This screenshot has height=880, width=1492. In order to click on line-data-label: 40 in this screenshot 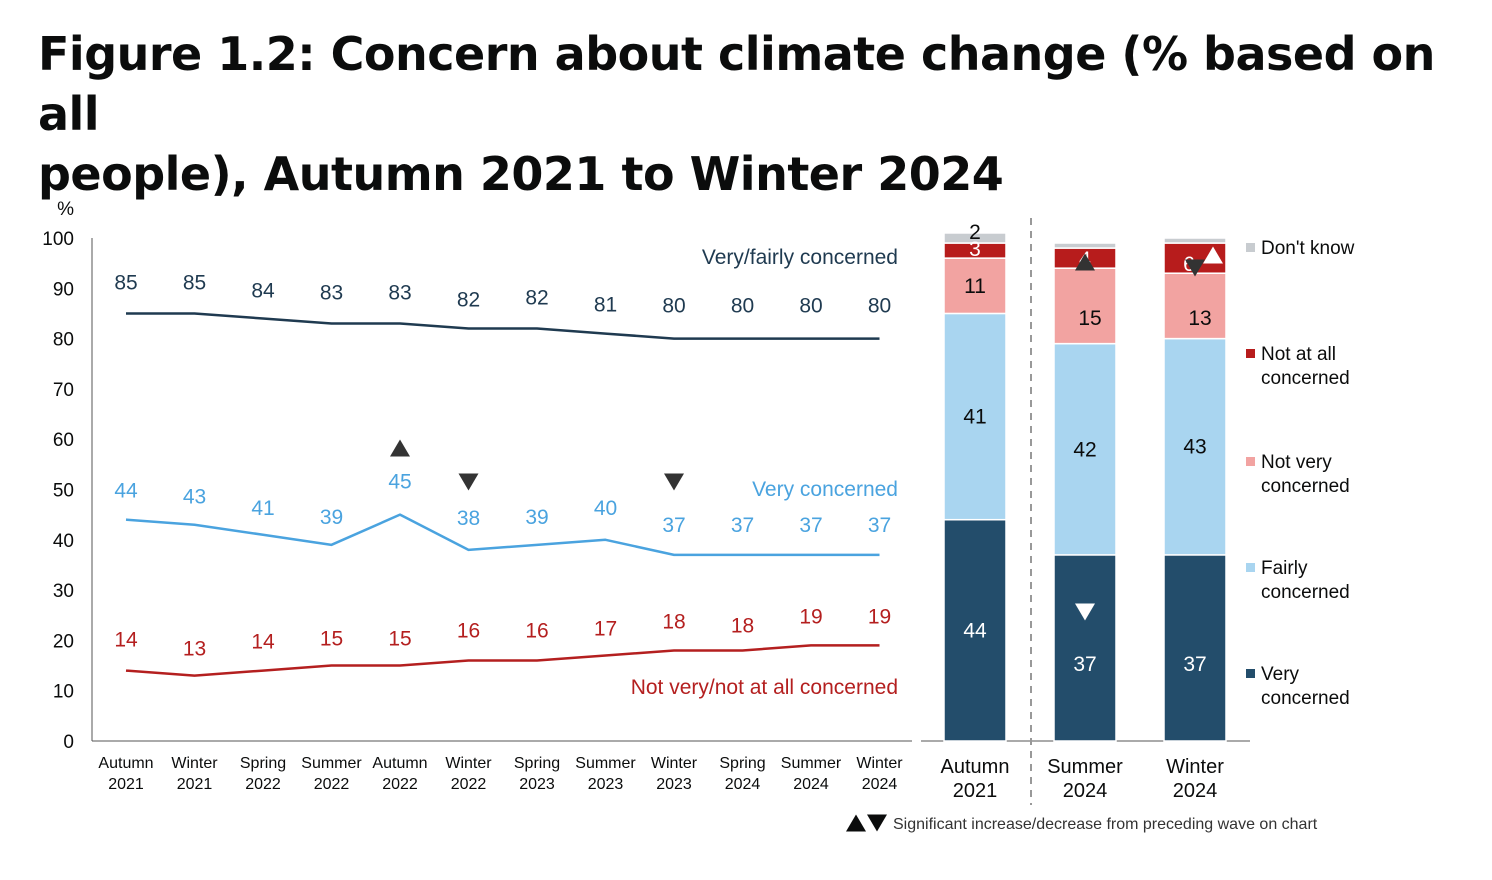, I will do `click(605, 508)`.